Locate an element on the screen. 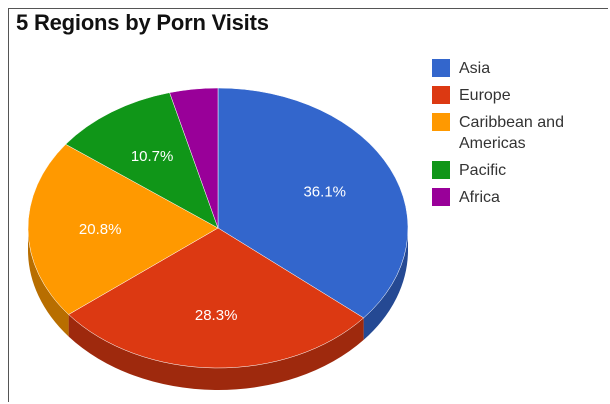  legend-label-asia: Asia is located at coordinates (475, 68).